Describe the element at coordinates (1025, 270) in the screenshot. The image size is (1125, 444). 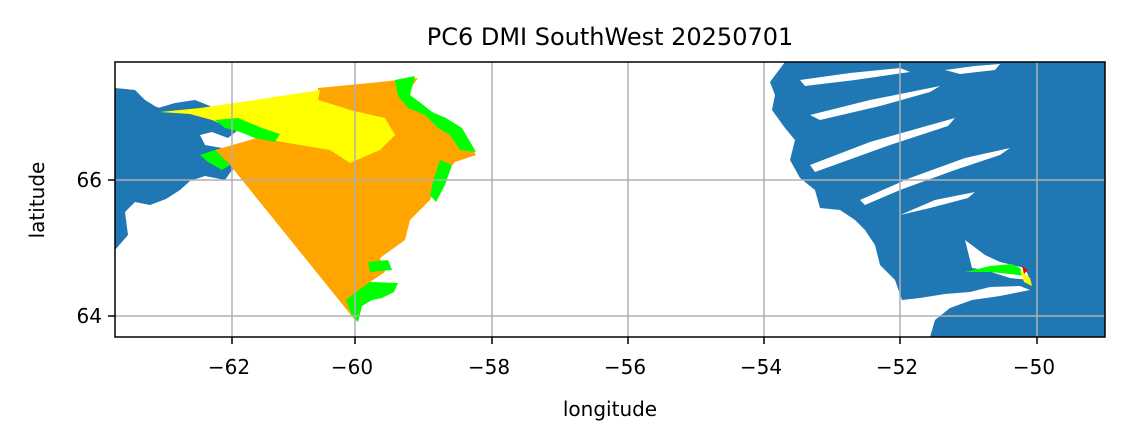
I see `ice-fjord-red` at that location.